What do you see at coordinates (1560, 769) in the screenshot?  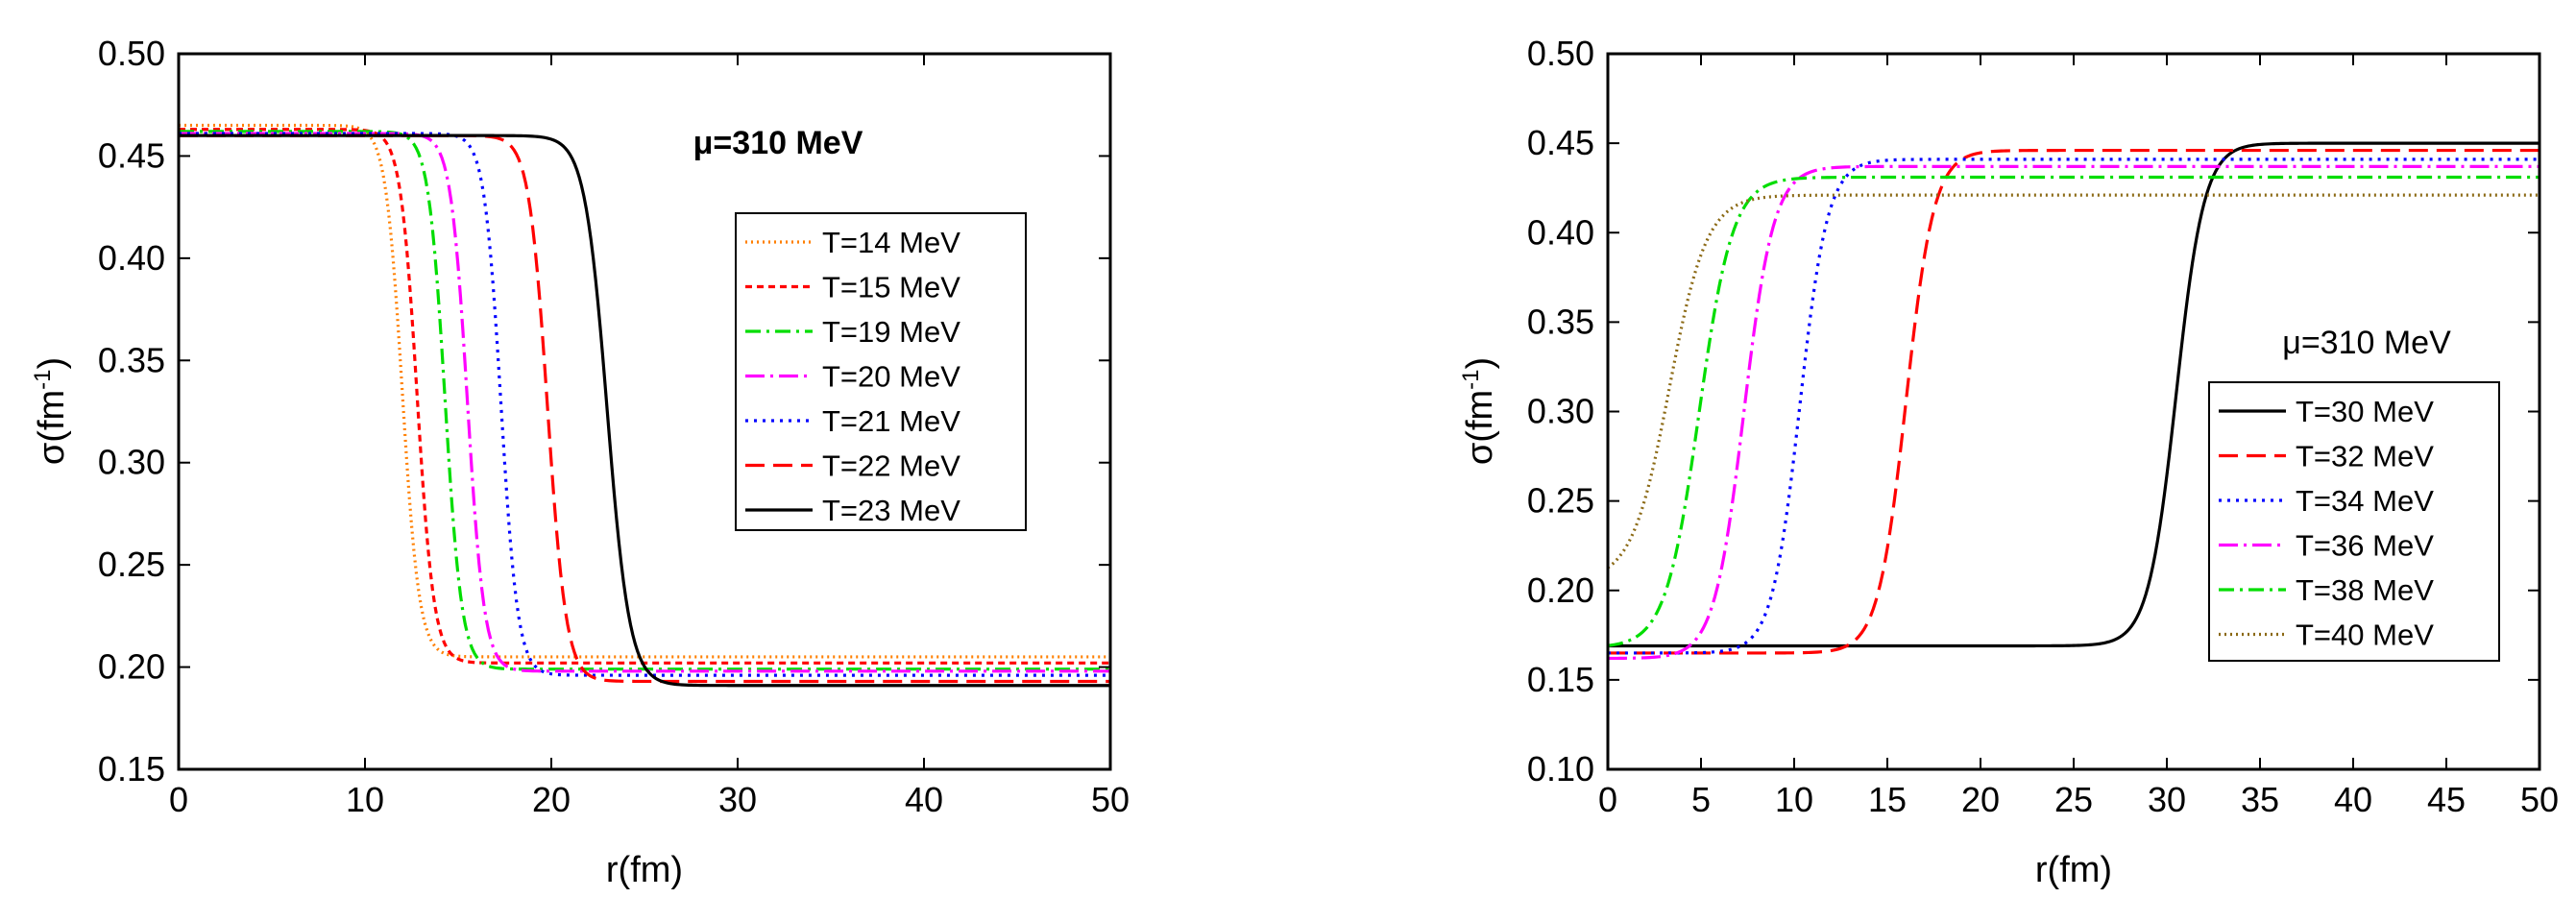 I see `right-y-tick-label: 0.10` at bounding box center [1560, 769].